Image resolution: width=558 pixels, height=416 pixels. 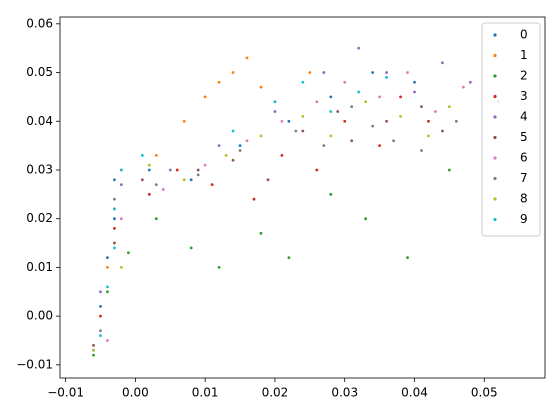 What do you see at coordinates (511, 129) in the screenshot?
I see `legend-box` at bounding box center [511, 129].